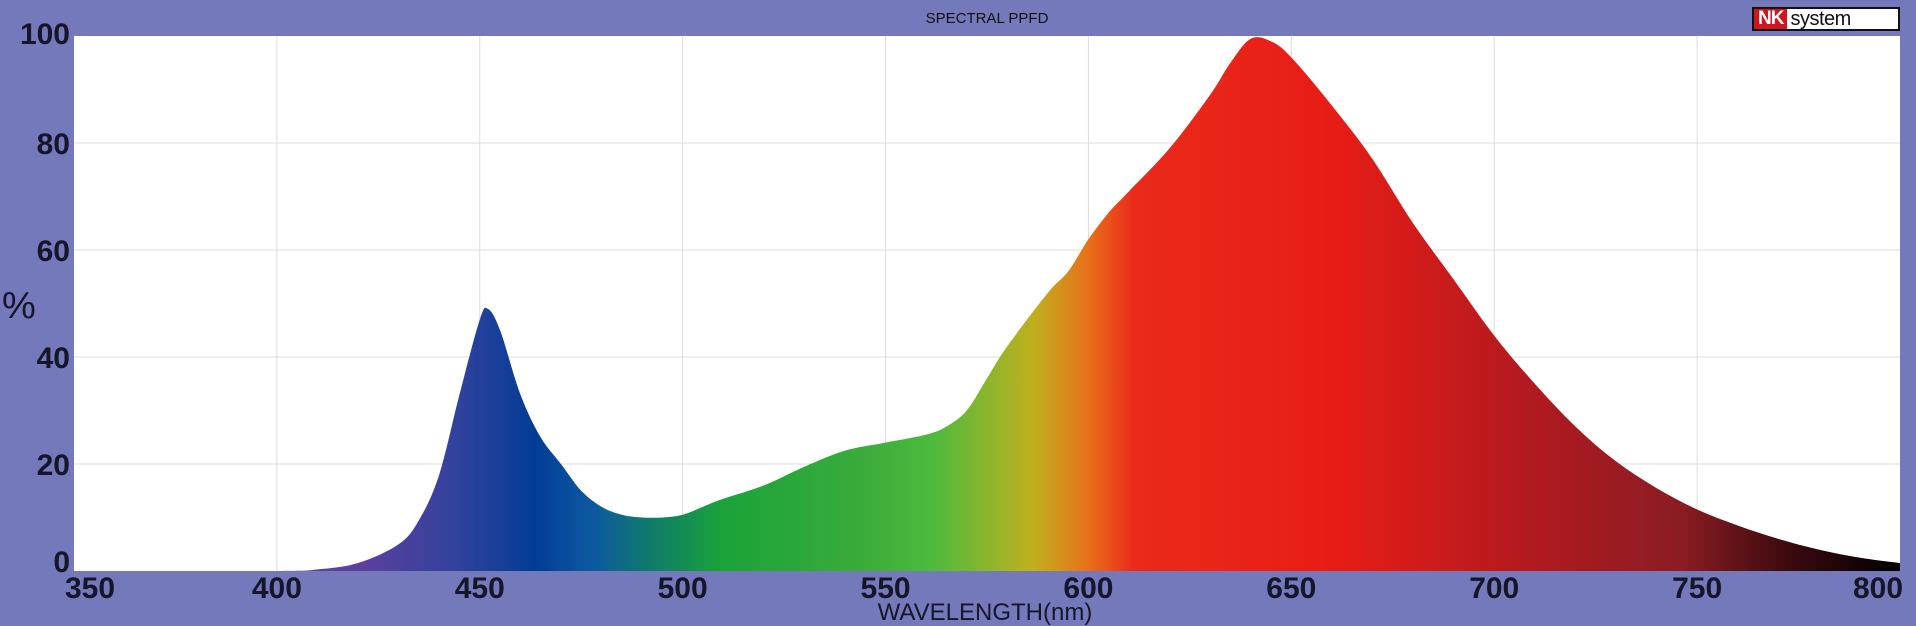 Image resolution: width=1916 pixels, height=626 pixels. I want to click on logo-brand: NK, so click(1771, 19).